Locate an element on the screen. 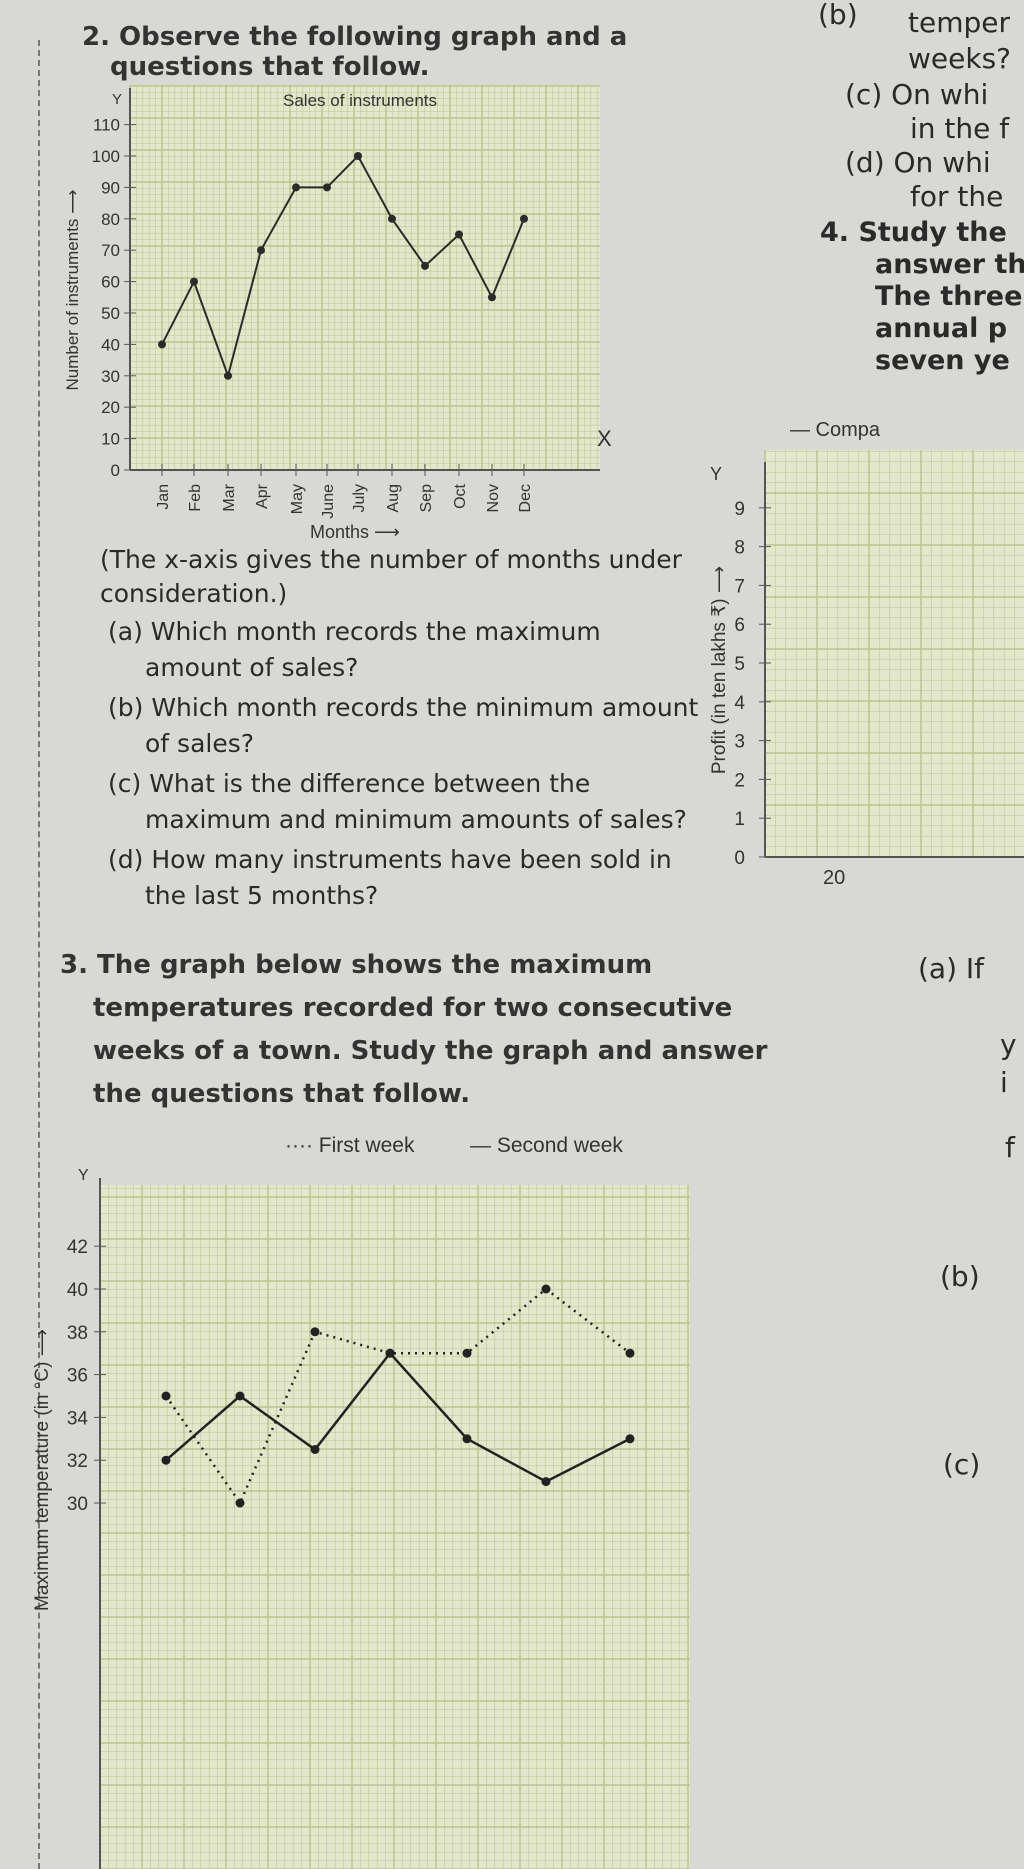 This screenshot has height=1869, width=1024. y-tick-label: 8 is located at coordinates (739, 548).